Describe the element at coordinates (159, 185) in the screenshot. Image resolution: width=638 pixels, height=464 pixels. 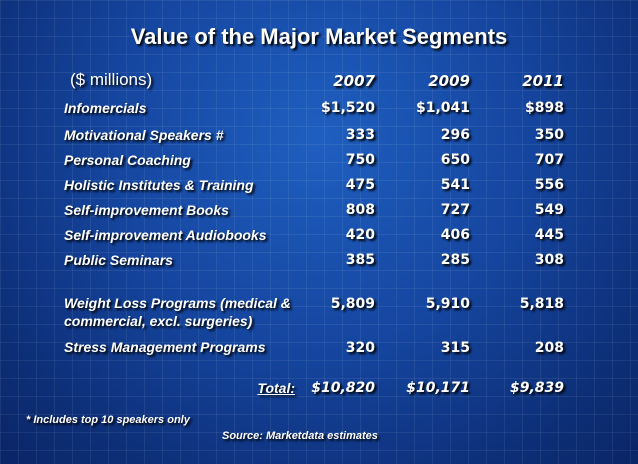
I see `row-label-holistic-institutes: Holistic Institutes & Training` at that location.